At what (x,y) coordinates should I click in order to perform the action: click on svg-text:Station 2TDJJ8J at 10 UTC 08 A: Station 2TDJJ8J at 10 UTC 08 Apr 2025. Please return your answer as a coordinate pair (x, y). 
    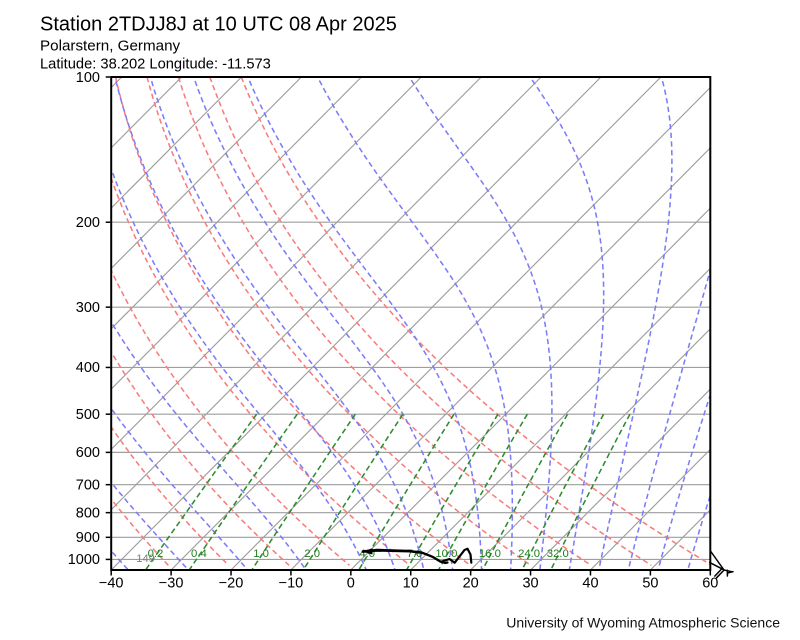
    Looking at the image, I should click on (218, 25).